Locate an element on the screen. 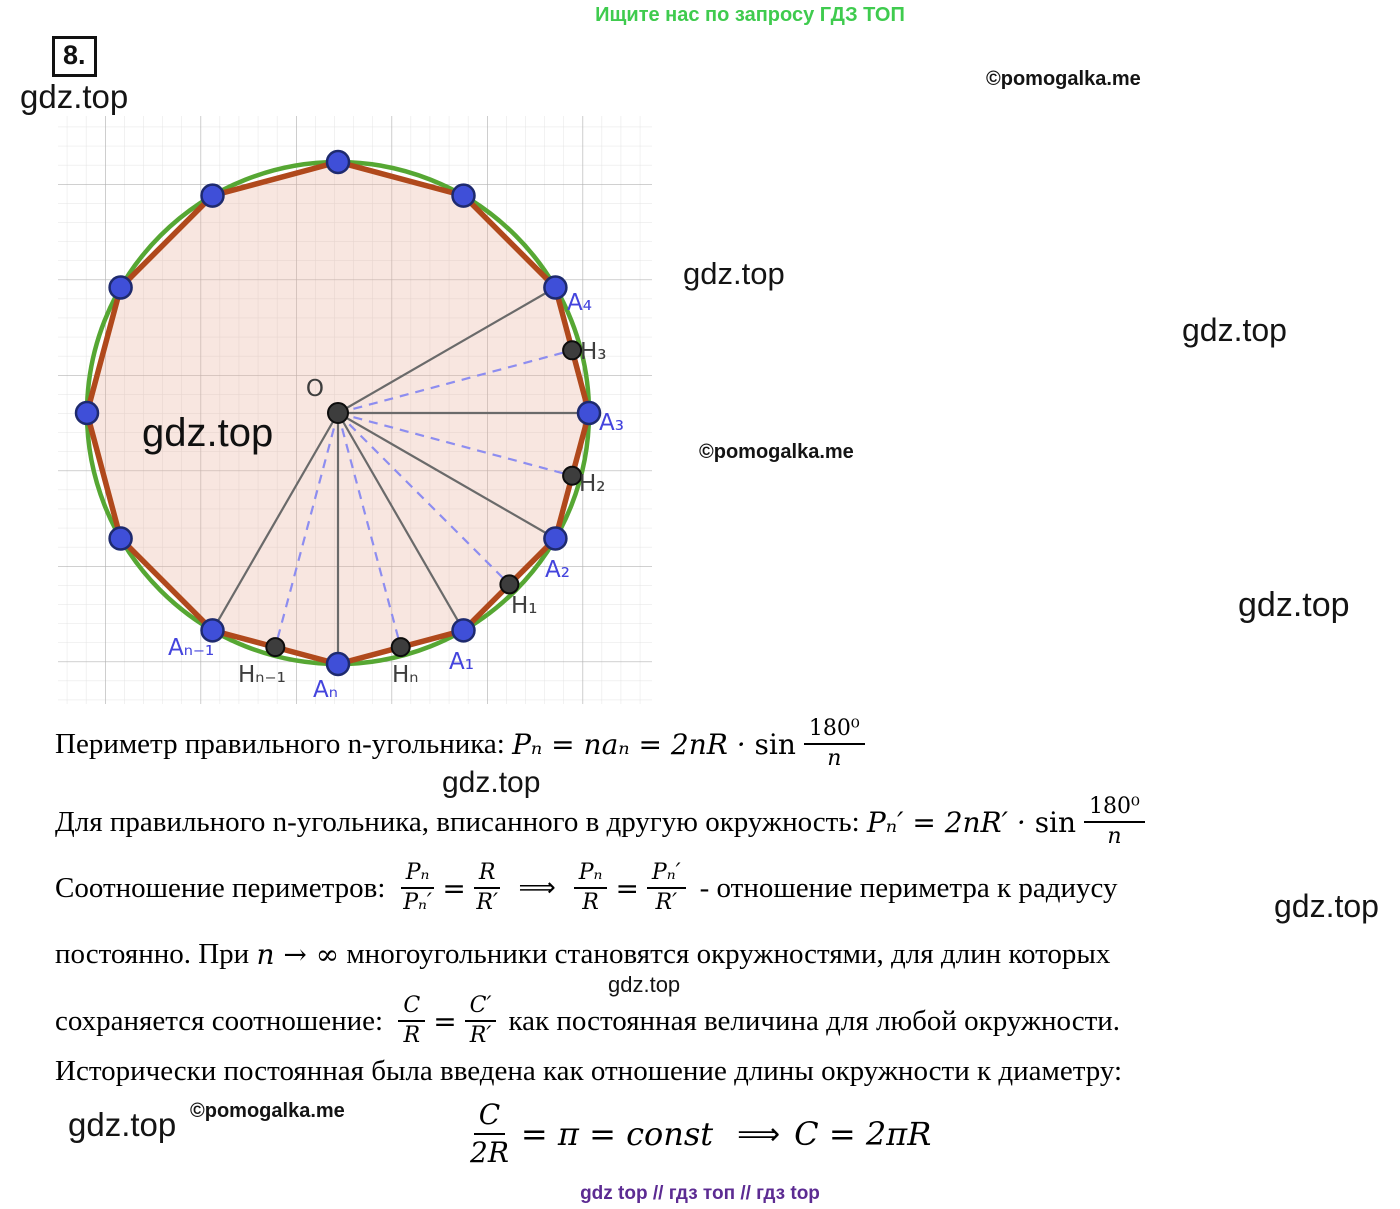  promo-banner: Ищите нас по запросу ГДЗ ТОП is located at coordinates (750, 15).